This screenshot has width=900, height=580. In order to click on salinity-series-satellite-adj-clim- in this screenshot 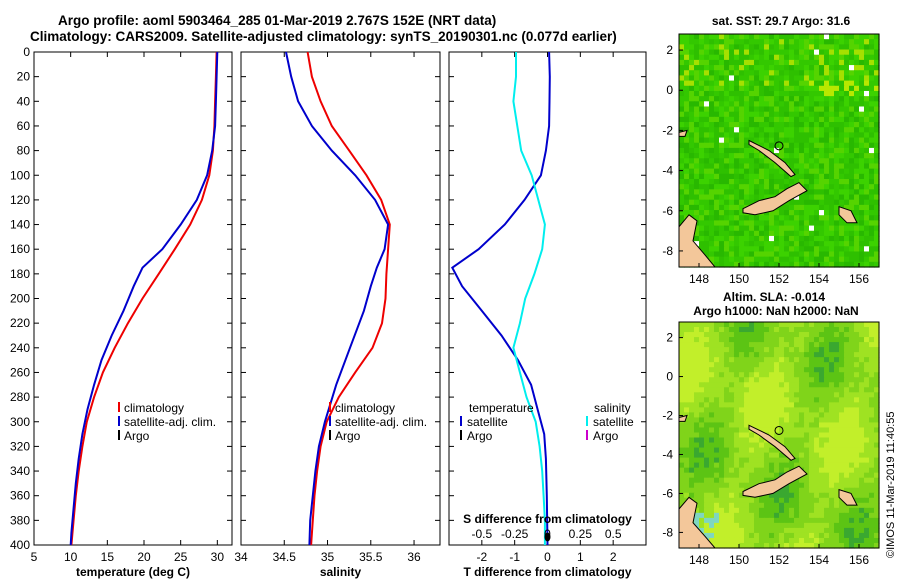, I will do `click(337, 298)`.